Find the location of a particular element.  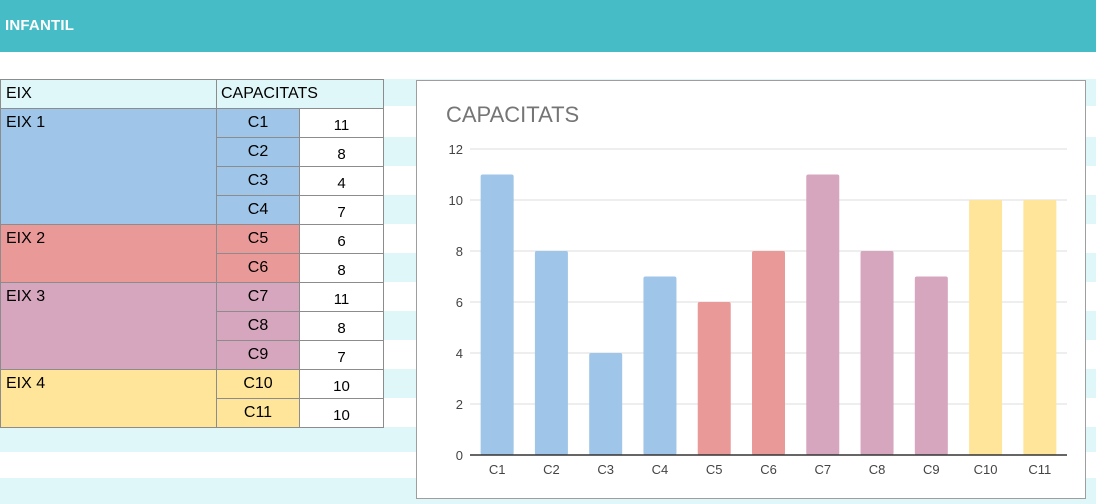

x-tick-label: C4 is located at coordinates (660, 469).